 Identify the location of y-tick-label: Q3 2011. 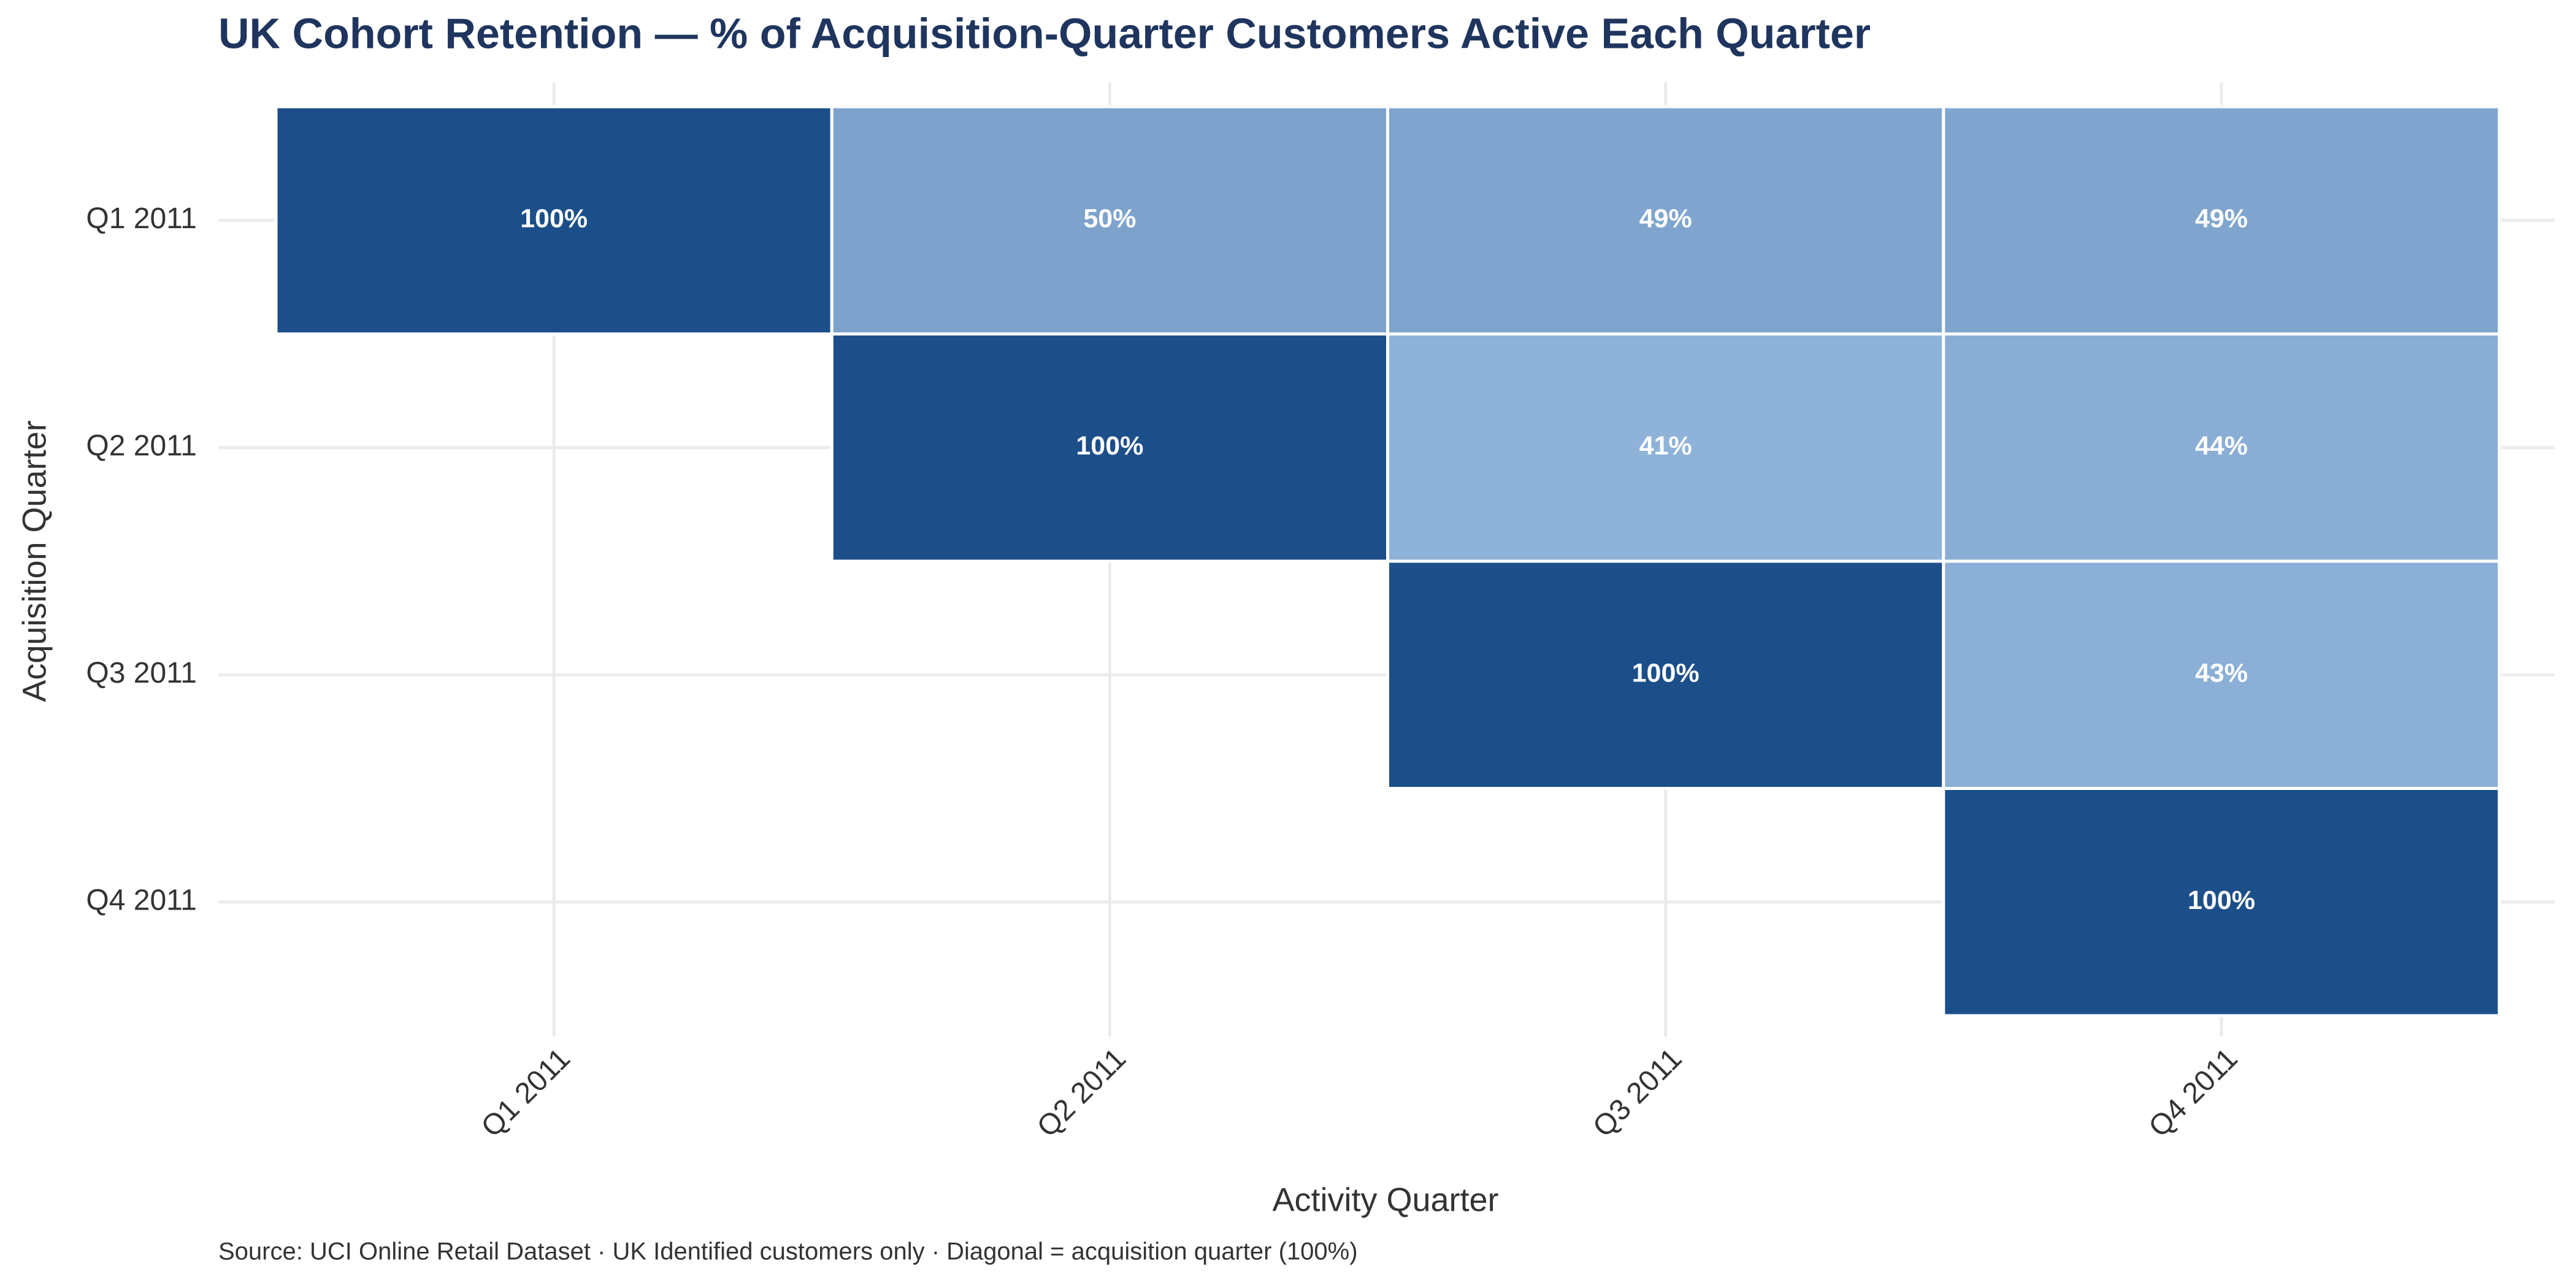
(141, 673).